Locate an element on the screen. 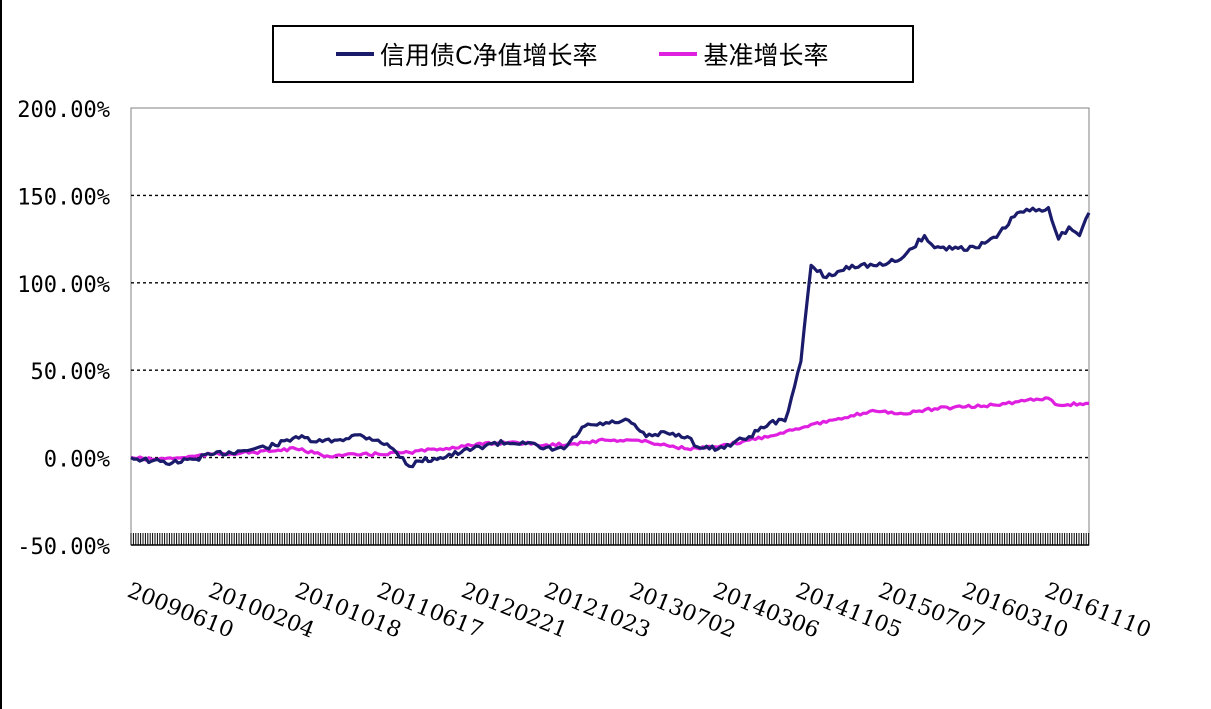 This screenshot has width=1211, height=709. legend-item-benchmark: 基准增长率 is located at coordinates (743, 54).